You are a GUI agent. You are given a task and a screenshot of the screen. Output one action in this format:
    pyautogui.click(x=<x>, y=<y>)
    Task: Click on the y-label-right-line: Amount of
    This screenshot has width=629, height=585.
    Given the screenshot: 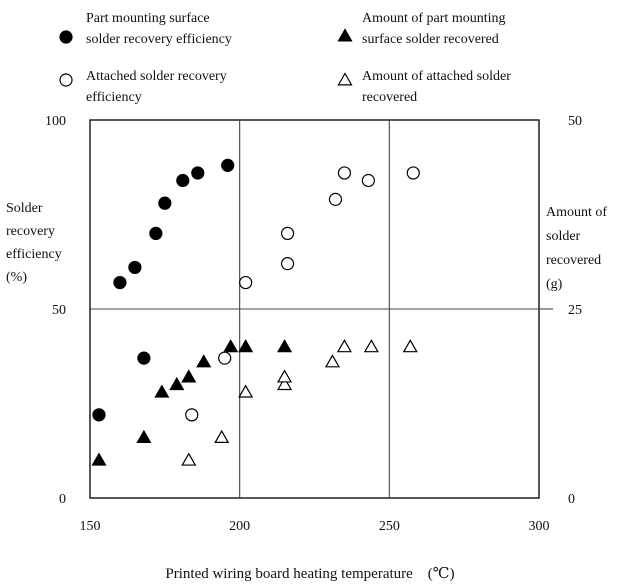 What is the action you would take?
    pyautogui.click(x=576, y=212)
    